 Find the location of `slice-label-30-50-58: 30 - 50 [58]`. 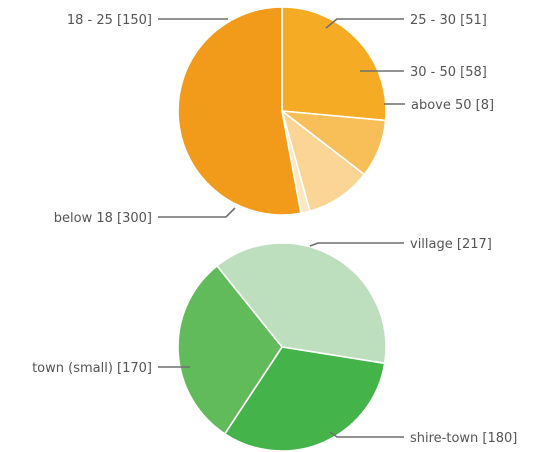

slice-label-30-50-58: 30 - 50 [58] is located at coordinates (448, 72).